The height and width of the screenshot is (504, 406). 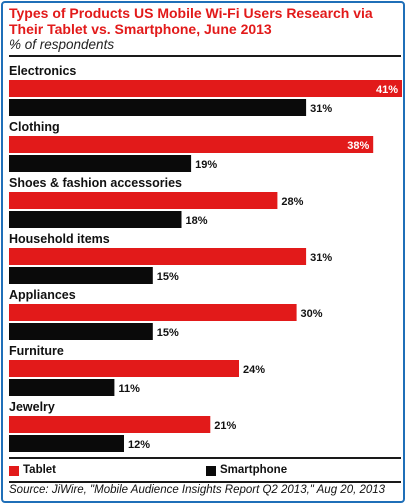 I want to click on value-label-tablet-shoes-fashion-accessories: 28%, so click(x=292, y=202).